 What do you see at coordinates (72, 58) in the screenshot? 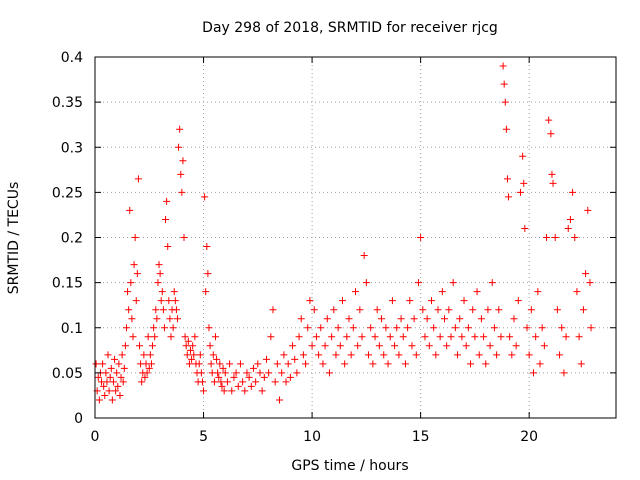
I see `y-tick-label: 0.4` at bounding box center [72, 58].